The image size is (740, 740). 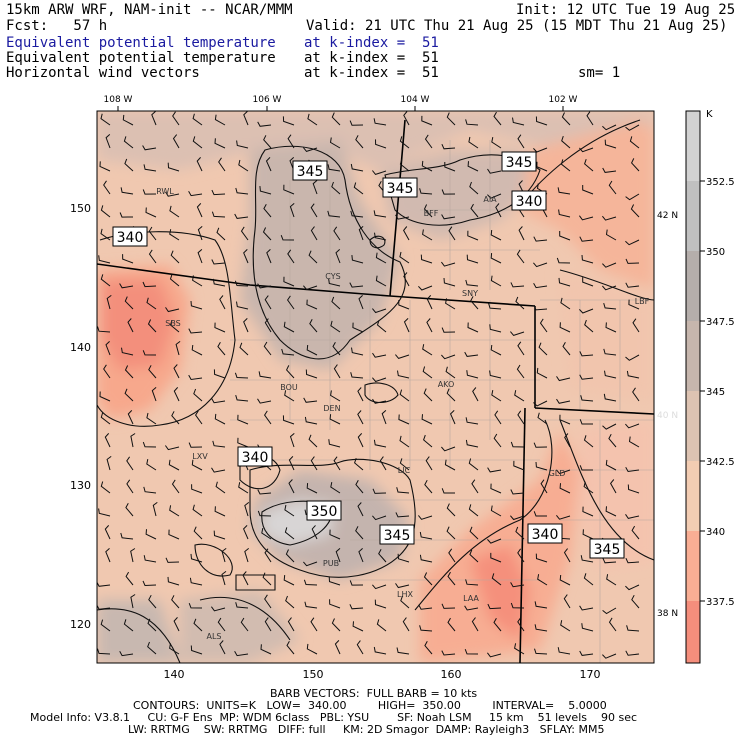 What do you see at coordinates (720, 182) in the screenshot?
I see `svg-text: 352.5` at bounding box center [720, 182].